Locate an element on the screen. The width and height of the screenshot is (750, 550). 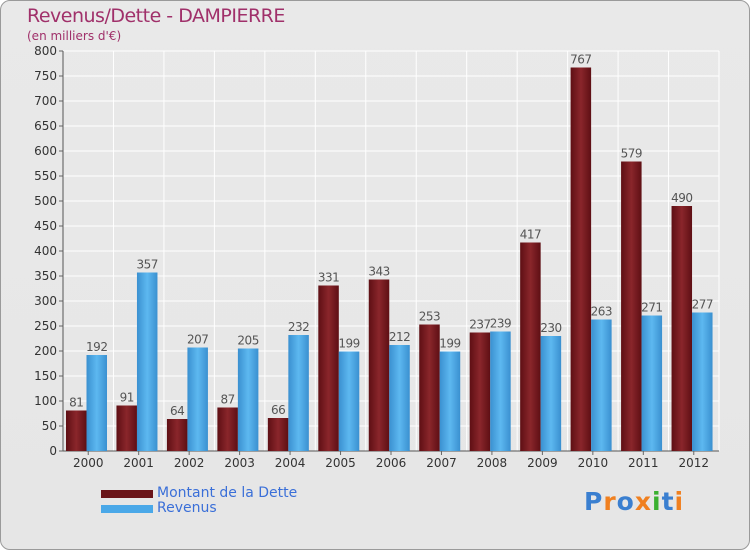
legend-label-debt: Montant de la Dette is located at coordinates (227, 493).